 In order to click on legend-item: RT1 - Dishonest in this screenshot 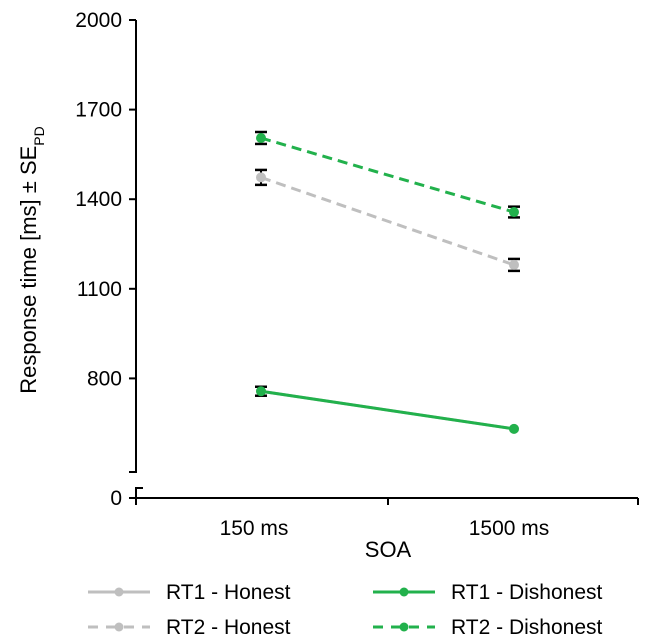, I will do `click(488, 592)`.